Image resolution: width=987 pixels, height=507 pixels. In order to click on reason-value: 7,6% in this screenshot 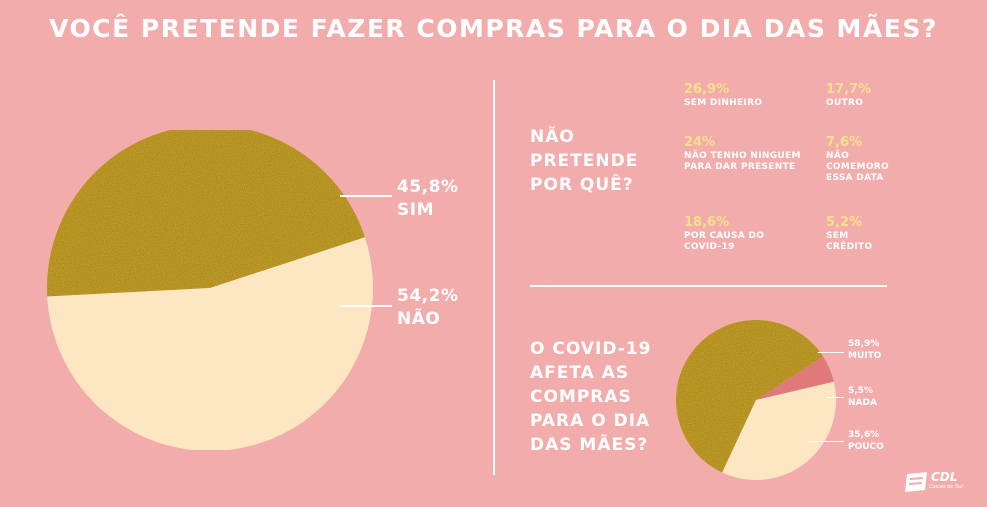, I will do `click(844, 142)`.